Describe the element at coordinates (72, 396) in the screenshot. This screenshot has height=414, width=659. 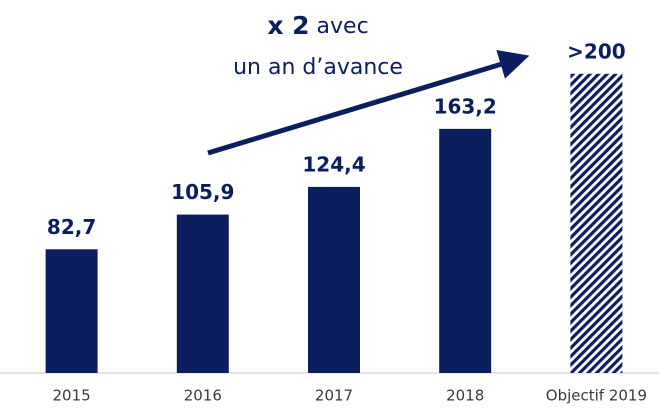
I see `x-tick-label: 2015` at that location.